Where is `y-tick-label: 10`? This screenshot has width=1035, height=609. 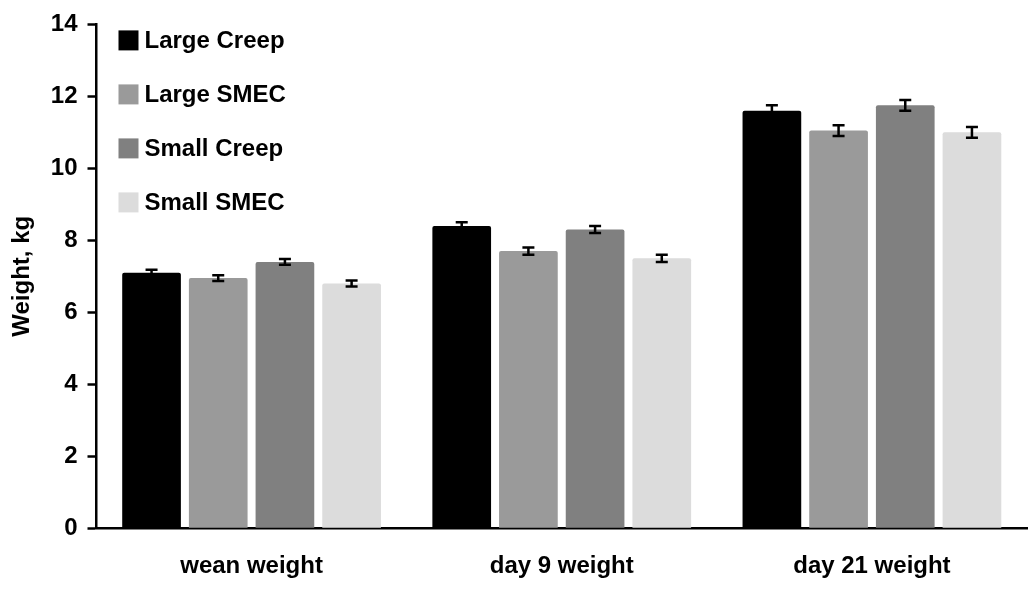 y-tick-label: 10 is located at coordinates (64, 166).